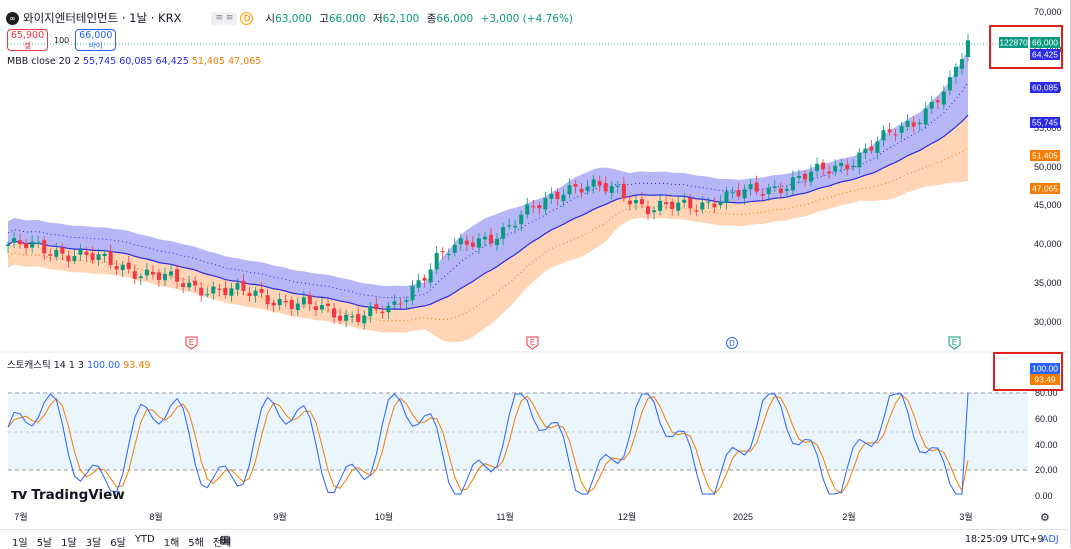  I want to click on mbb-lower: 51,405, so click(208, 61).